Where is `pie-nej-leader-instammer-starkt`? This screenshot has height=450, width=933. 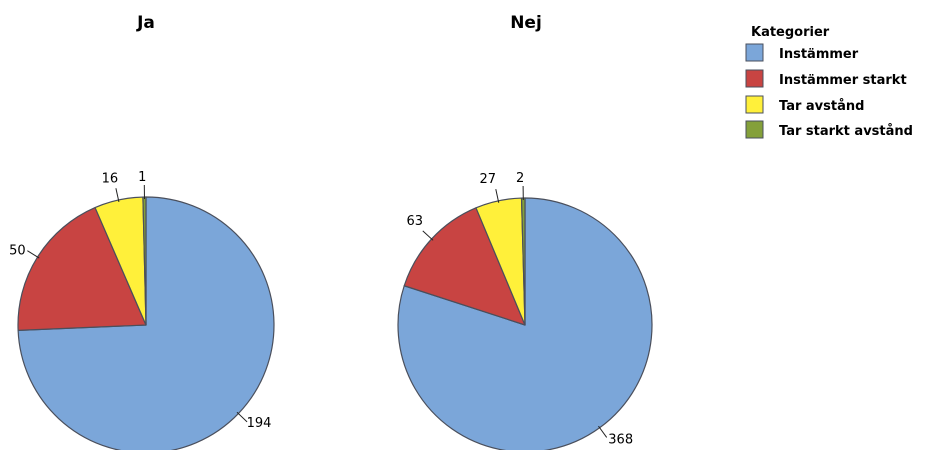
pie-nej-leader-instammer-starkt is located at coordinates (428, 235).